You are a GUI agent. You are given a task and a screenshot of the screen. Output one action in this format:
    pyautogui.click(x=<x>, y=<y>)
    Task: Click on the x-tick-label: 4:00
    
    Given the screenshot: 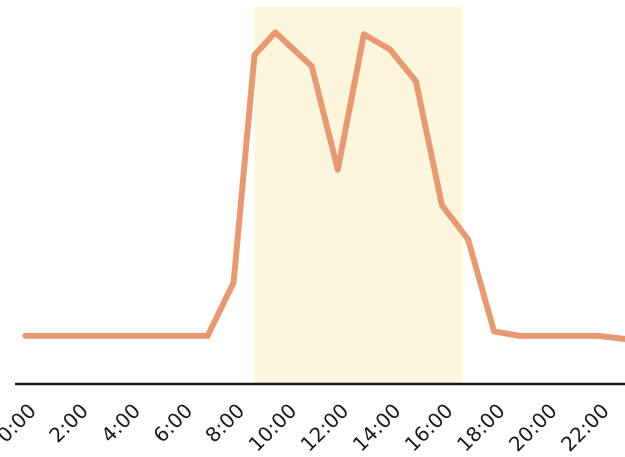 What is the action you would take?
    pyautogui.click(x=120, y=423)
    